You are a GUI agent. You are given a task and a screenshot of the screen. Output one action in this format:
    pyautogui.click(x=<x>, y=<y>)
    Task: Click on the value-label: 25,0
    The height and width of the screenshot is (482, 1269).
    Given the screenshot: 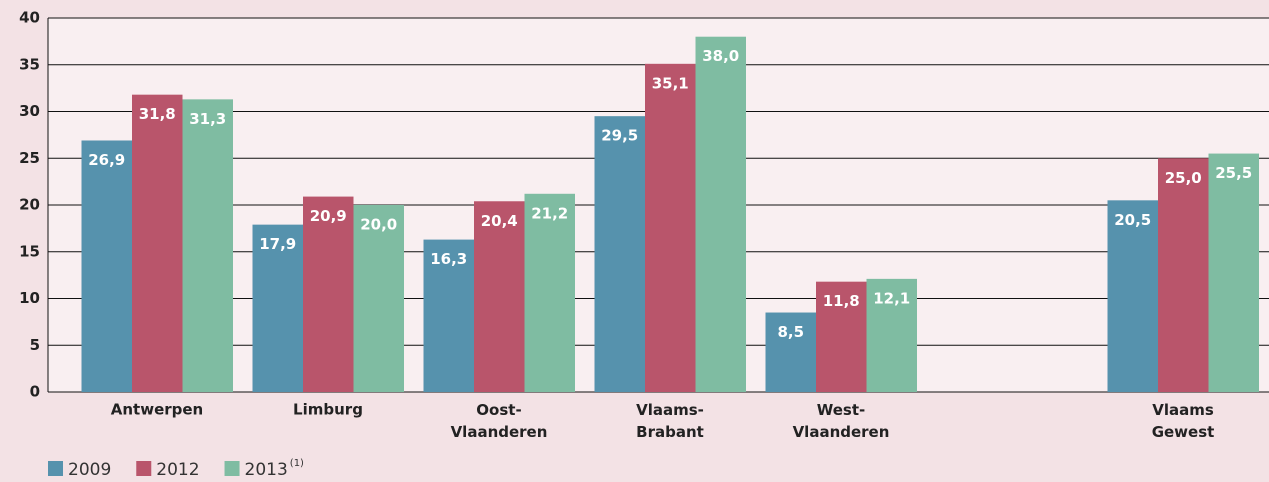 What is the action you would take?
    pyautogui.click(x=1183, y=178)
    